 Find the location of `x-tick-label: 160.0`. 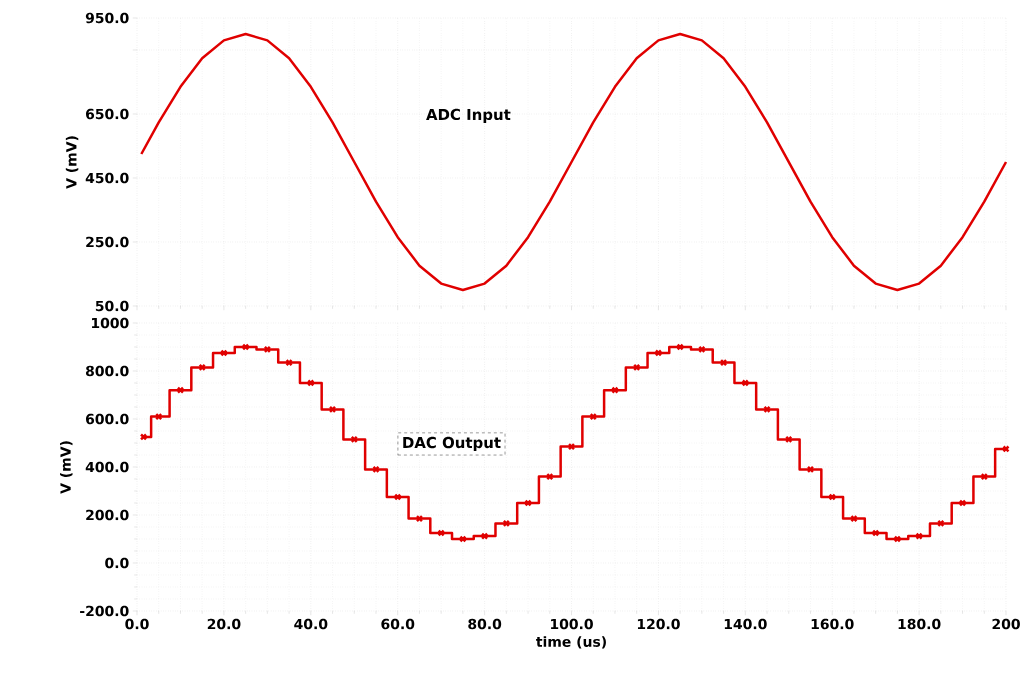

x-tick-label: 160.0 is located at coordinates (832, 624).